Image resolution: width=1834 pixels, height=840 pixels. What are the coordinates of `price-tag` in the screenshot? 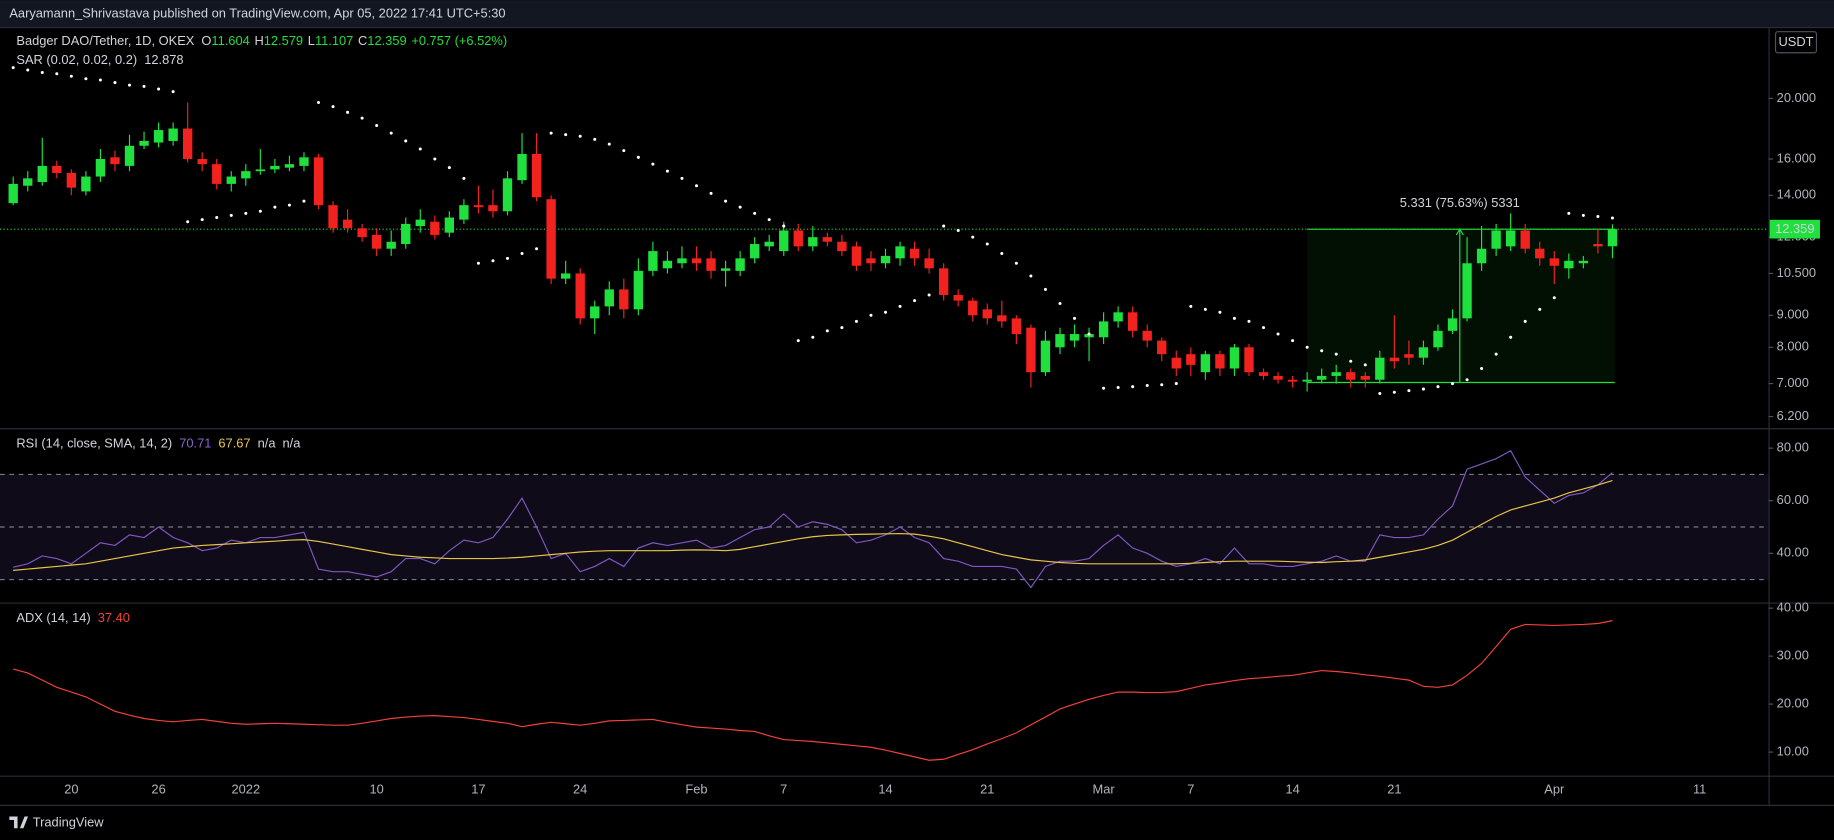 It's located at (1794, 229).